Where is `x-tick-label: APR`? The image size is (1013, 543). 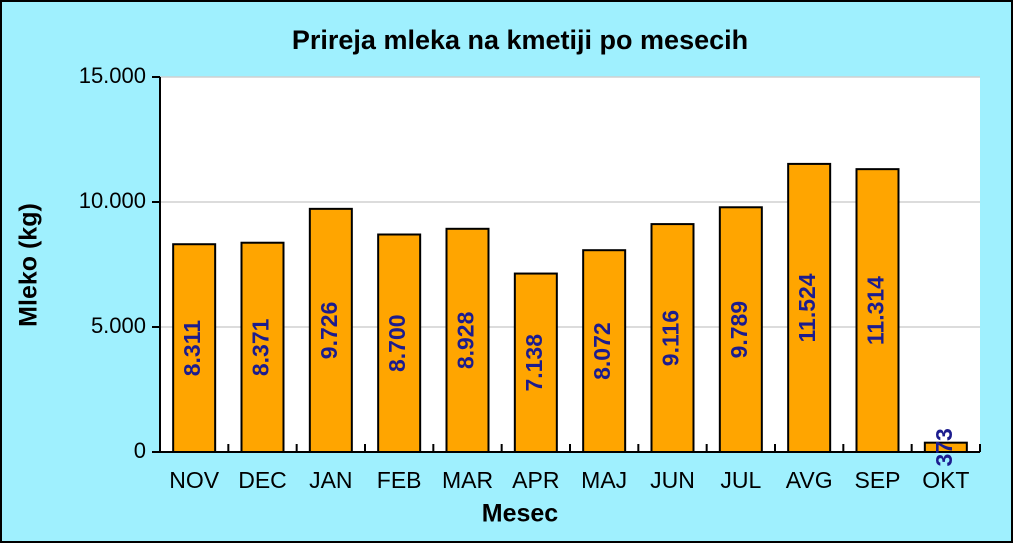
x-tick-label: APR is located at coordinates (535, 480).